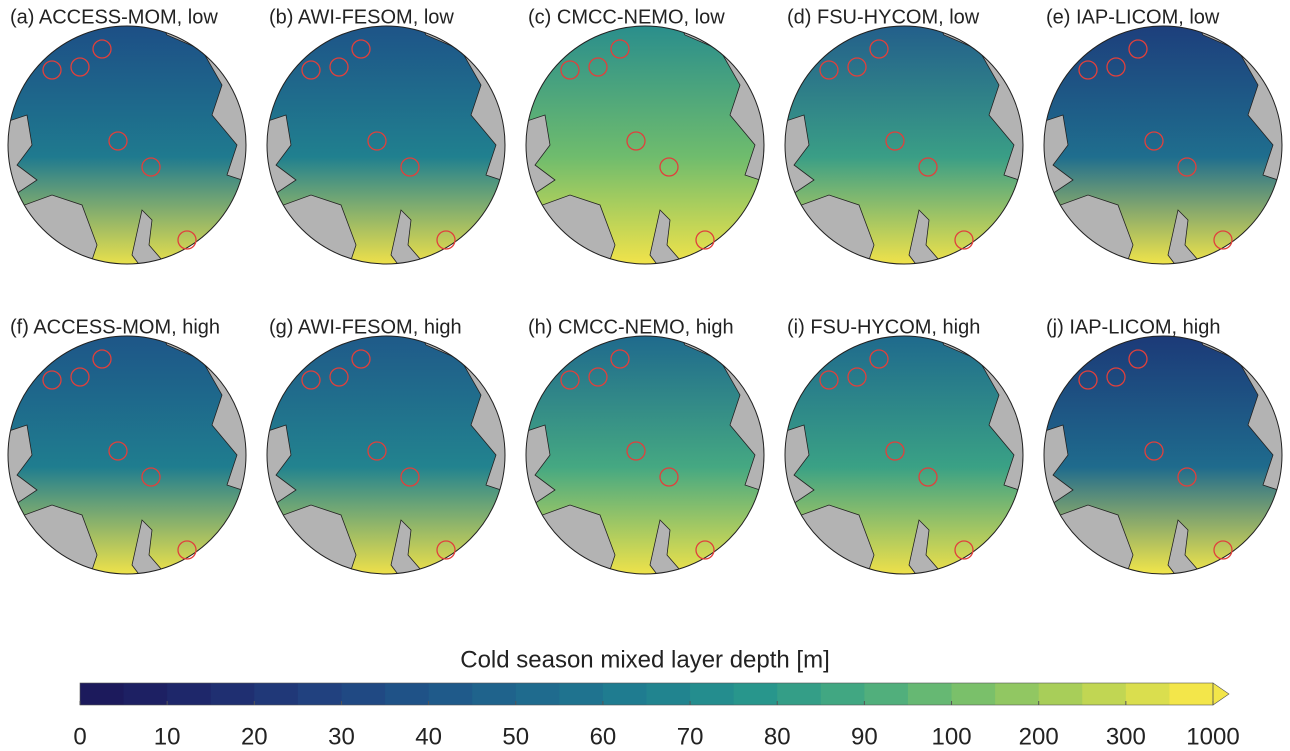  I want to click on colorbar-tick-label: 30, so click(341, 736).